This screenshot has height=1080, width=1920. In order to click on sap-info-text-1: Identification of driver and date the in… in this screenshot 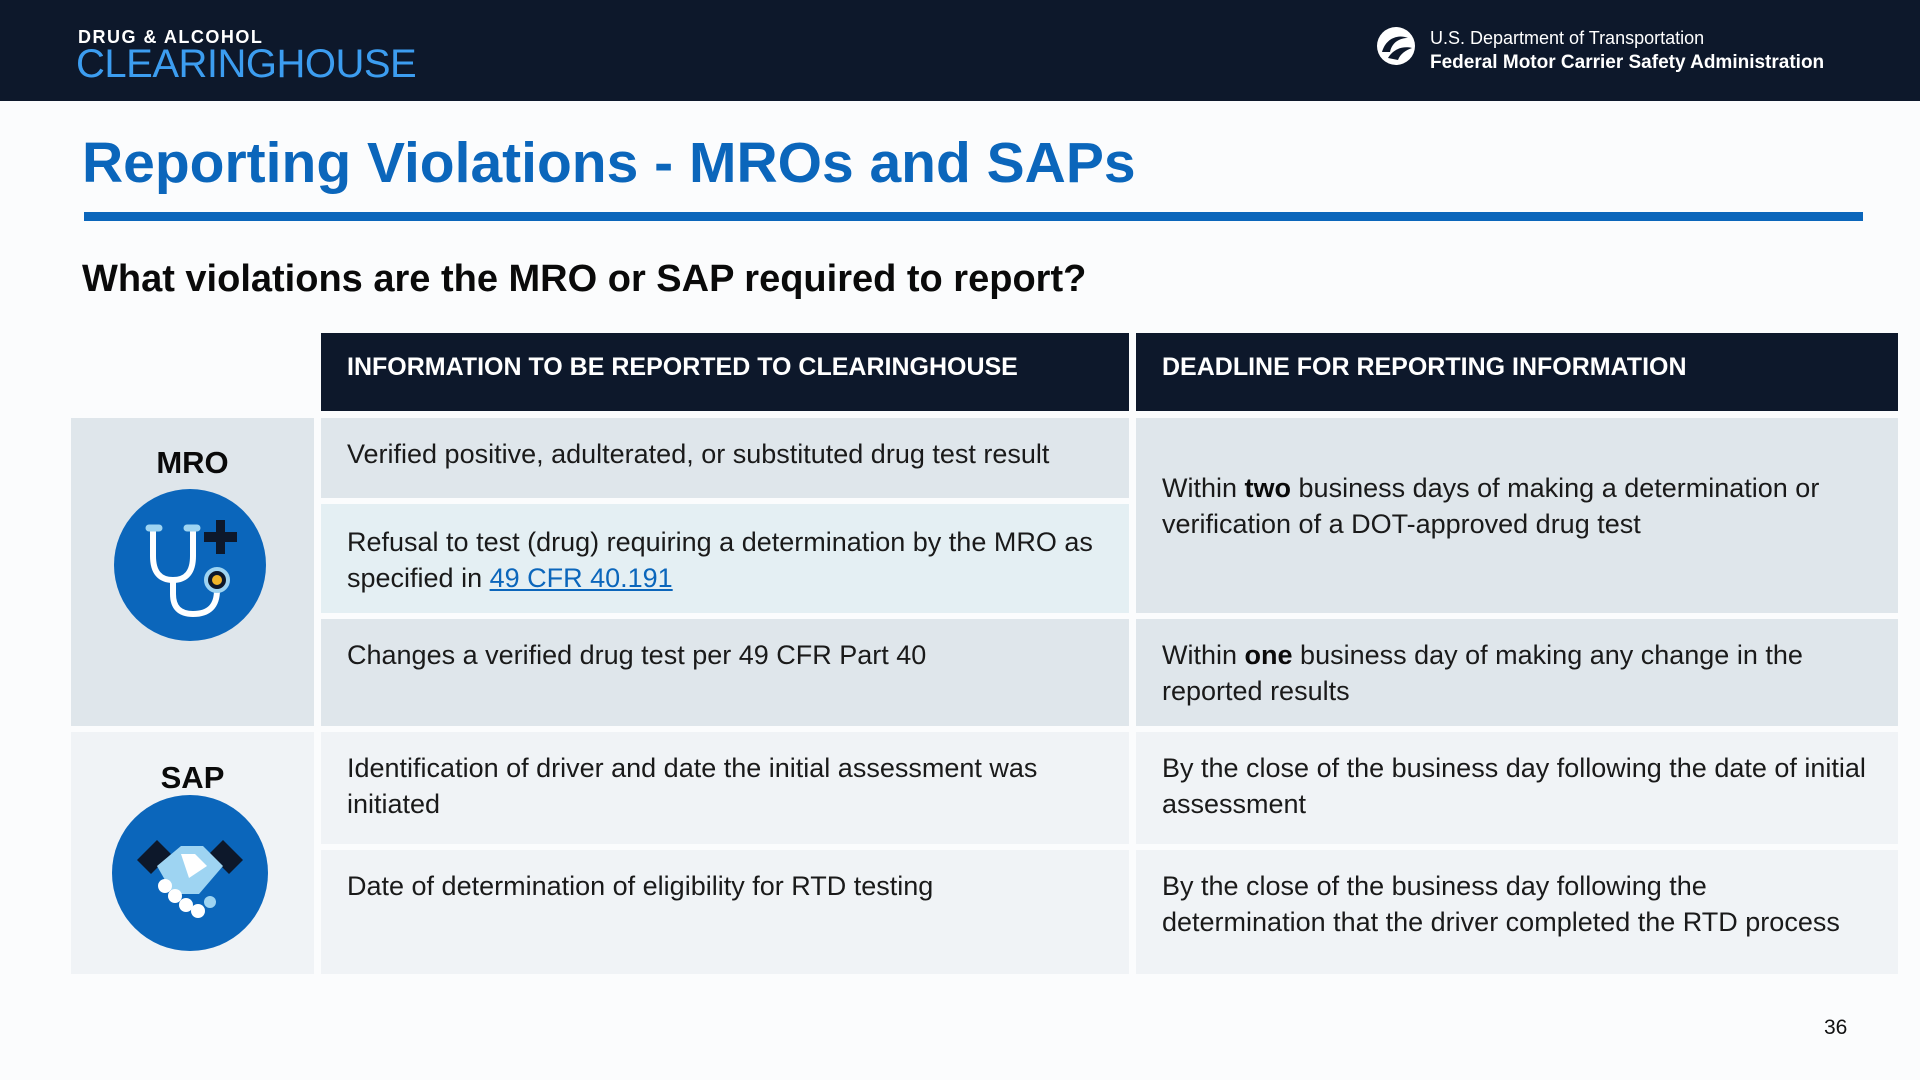, I will do `click(692, 786)`.